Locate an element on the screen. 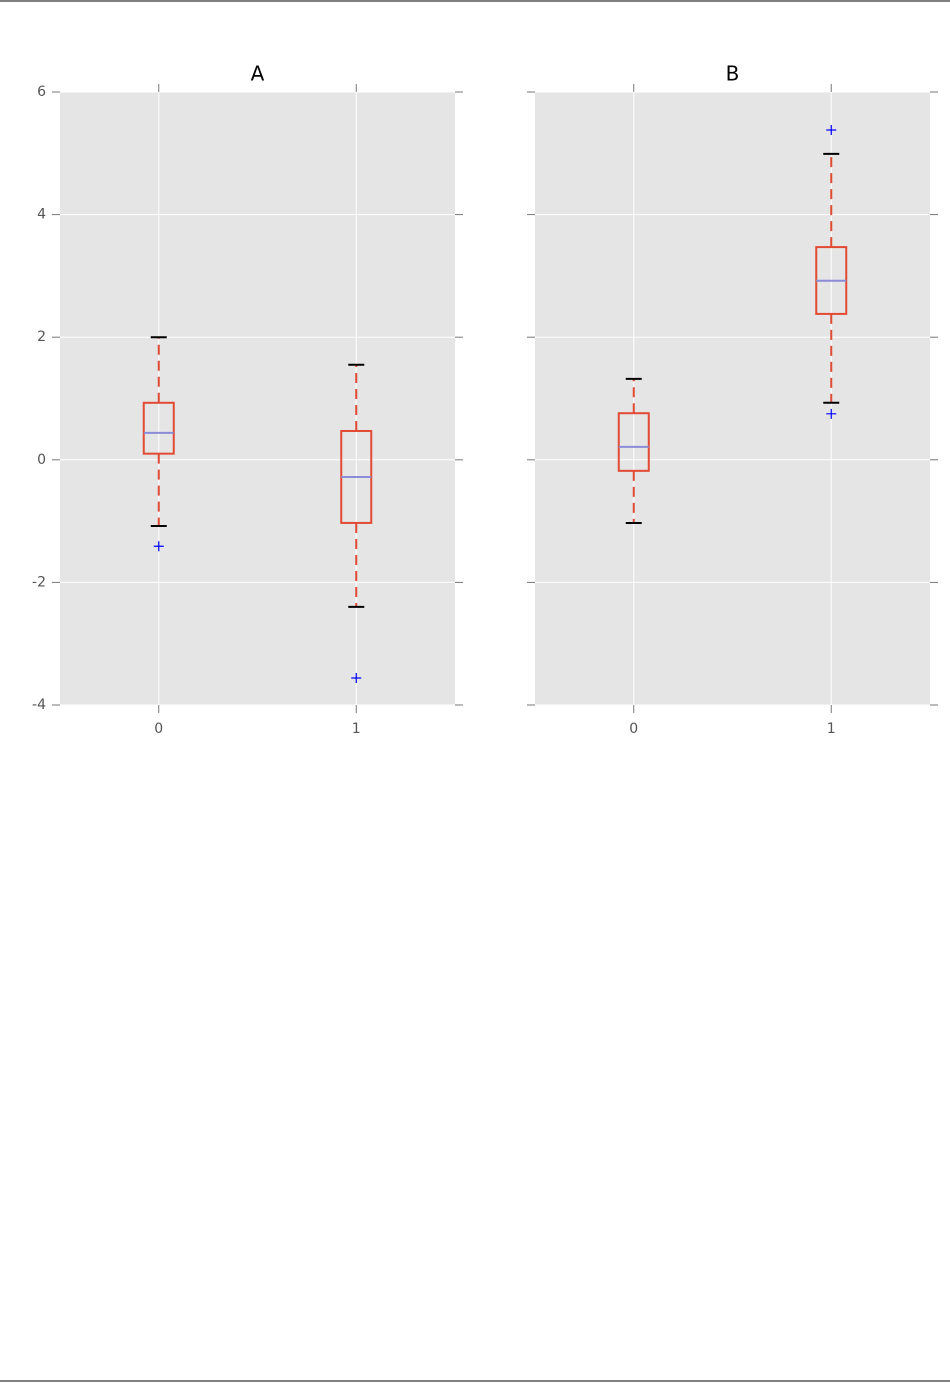 Image resolution: width=950 pixels, height=1386 pixels. y-tick-label: 6 is located at coordinates (41, 92).